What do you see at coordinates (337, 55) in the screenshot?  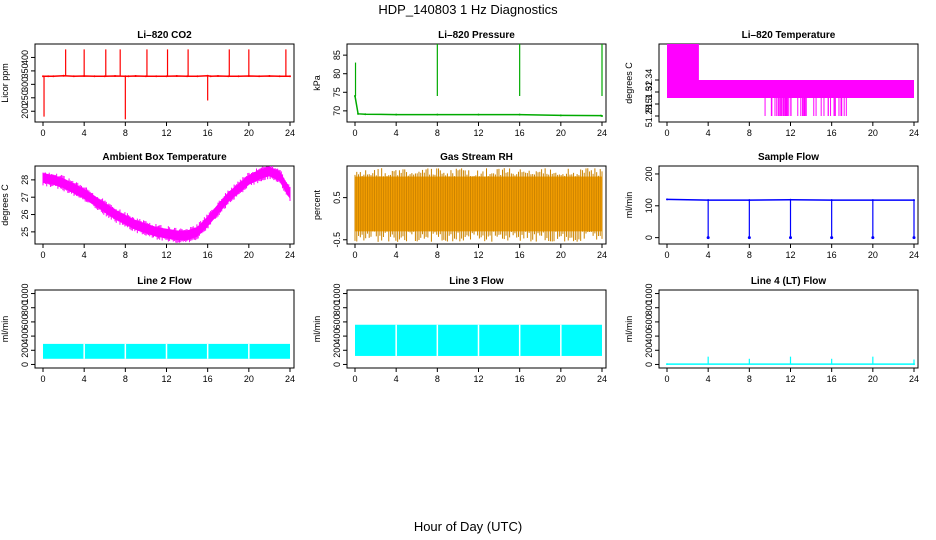 I see `y-tick-label: 85` at bounding box center [337, 55].